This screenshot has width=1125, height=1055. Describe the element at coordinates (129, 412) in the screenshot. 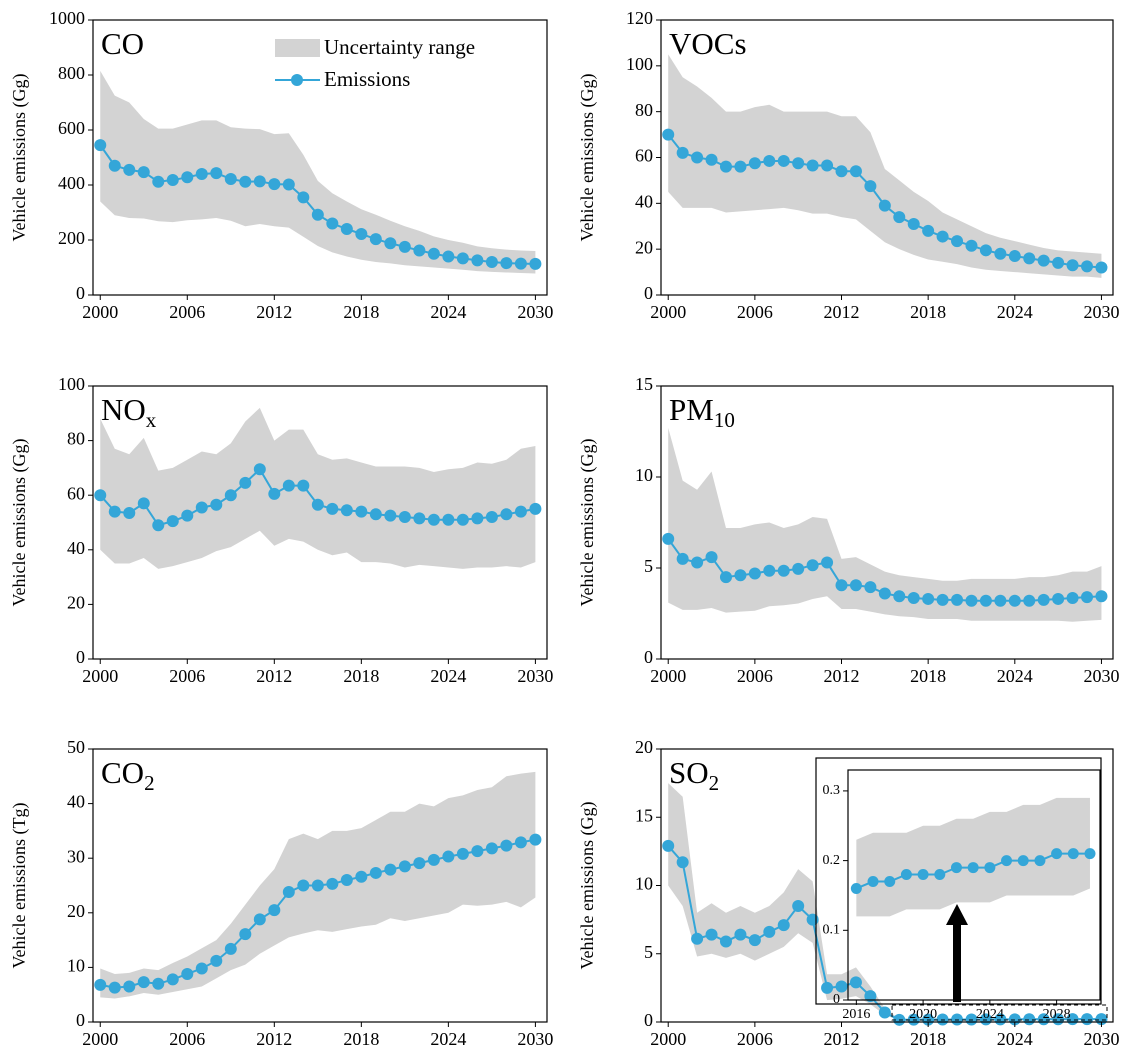

I see `panel-title: NOx` at that location.